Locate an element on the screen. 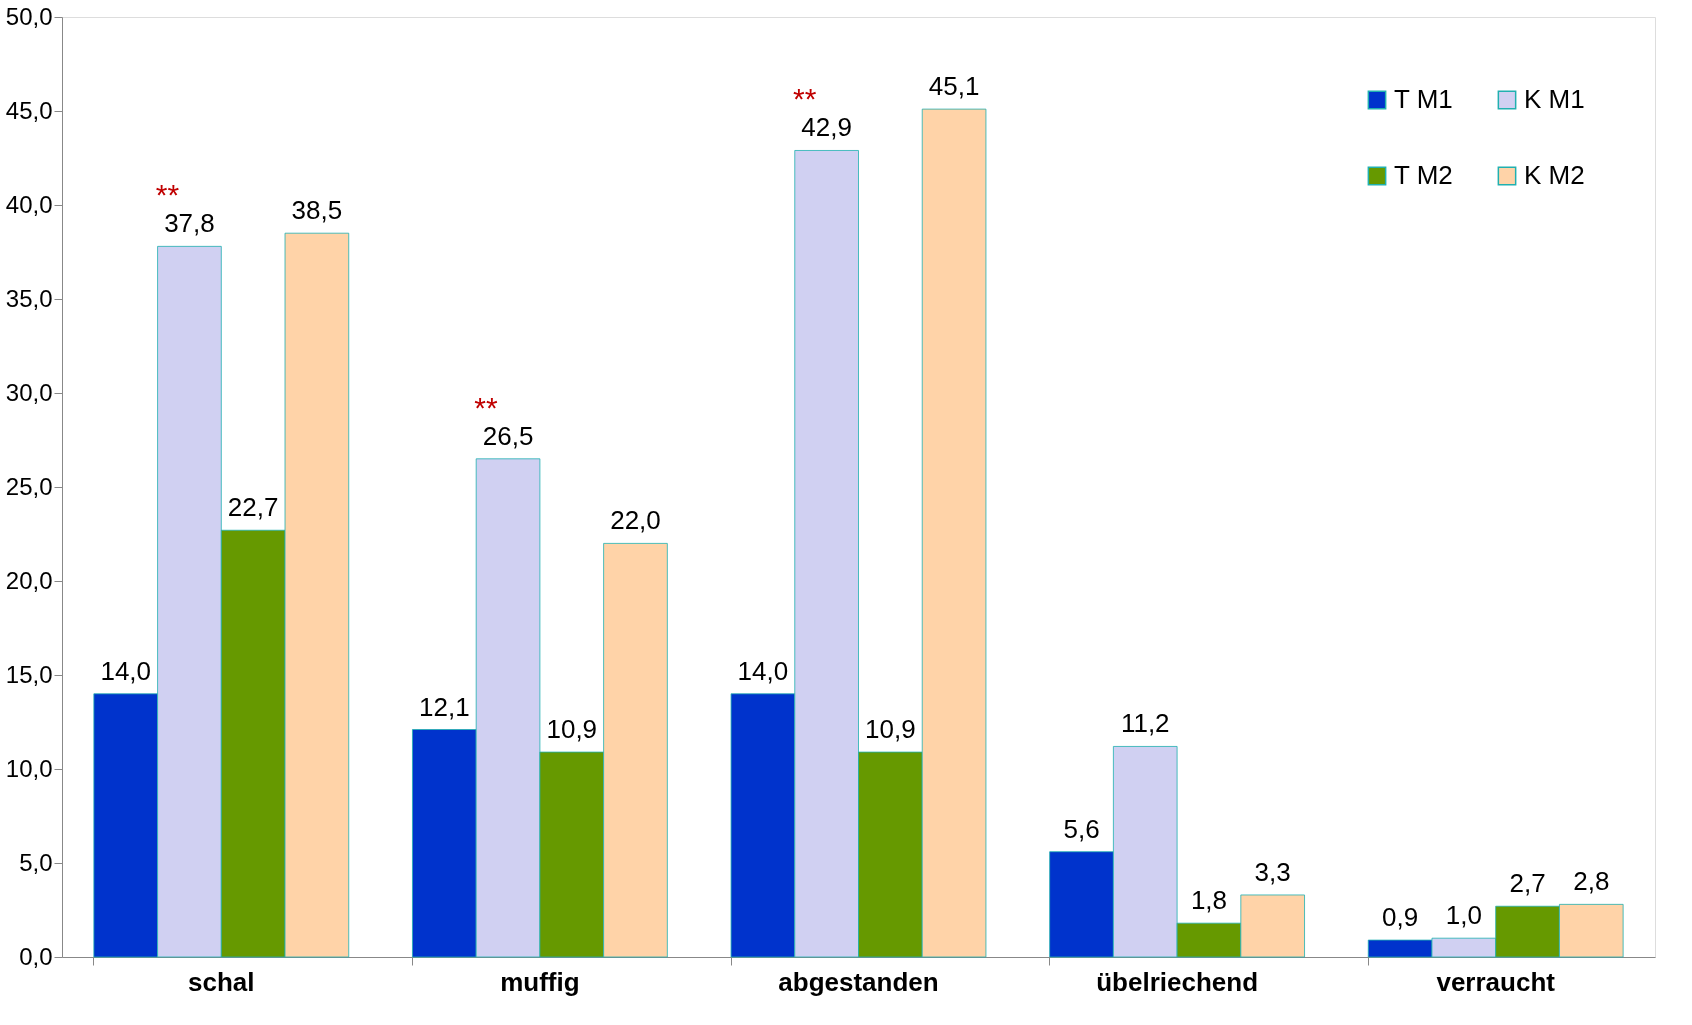 The image size is (1692, 1025). legend-label: T M1 is located at coordinates (1423, 99).